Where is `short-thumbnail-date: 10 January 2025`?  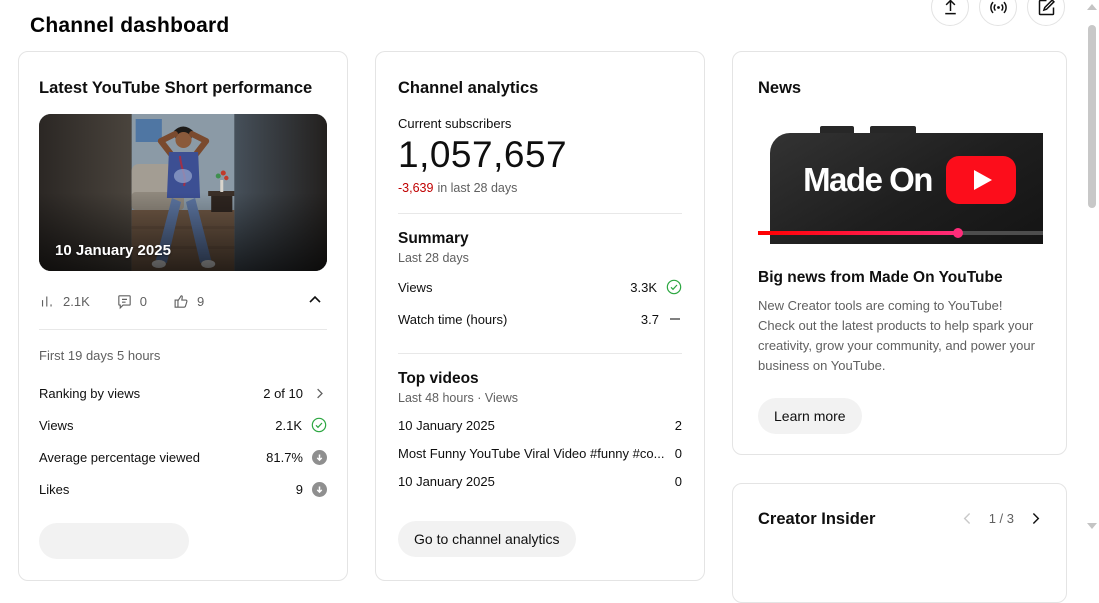 short-thumbnail-date: 10 January 2025 is located at coordinates (113, 250).